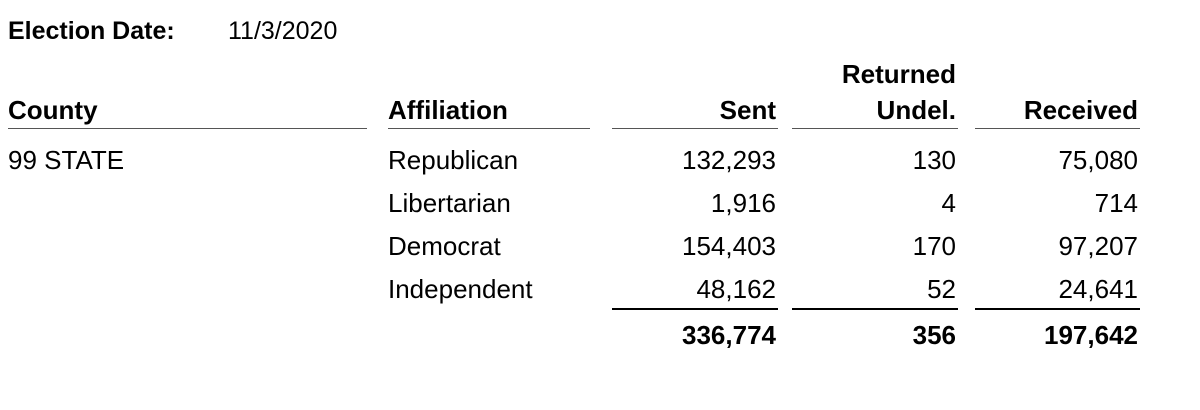 The image size is (1200, 410). Describe the element at coordinates (449, 203) in the screenshot. I see `affiliation: Libertarian` at that location.